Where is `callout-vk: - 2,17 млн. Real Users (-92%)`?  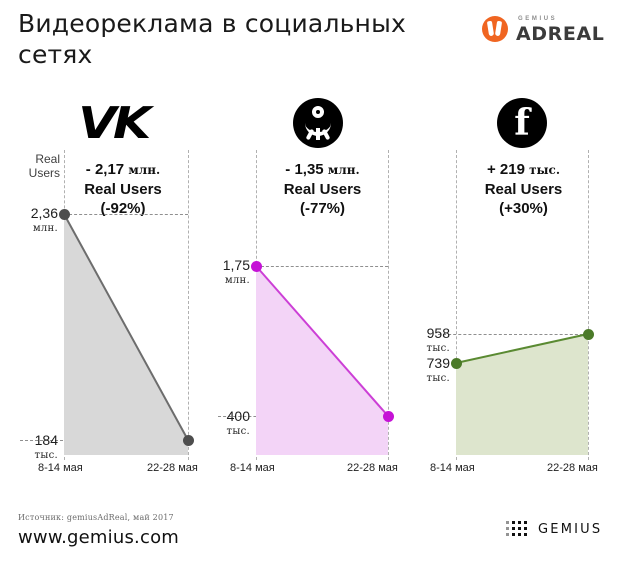 callout-vk: - 2,17 млн. Real Users (-92%) is located at coordinates (123, 189).